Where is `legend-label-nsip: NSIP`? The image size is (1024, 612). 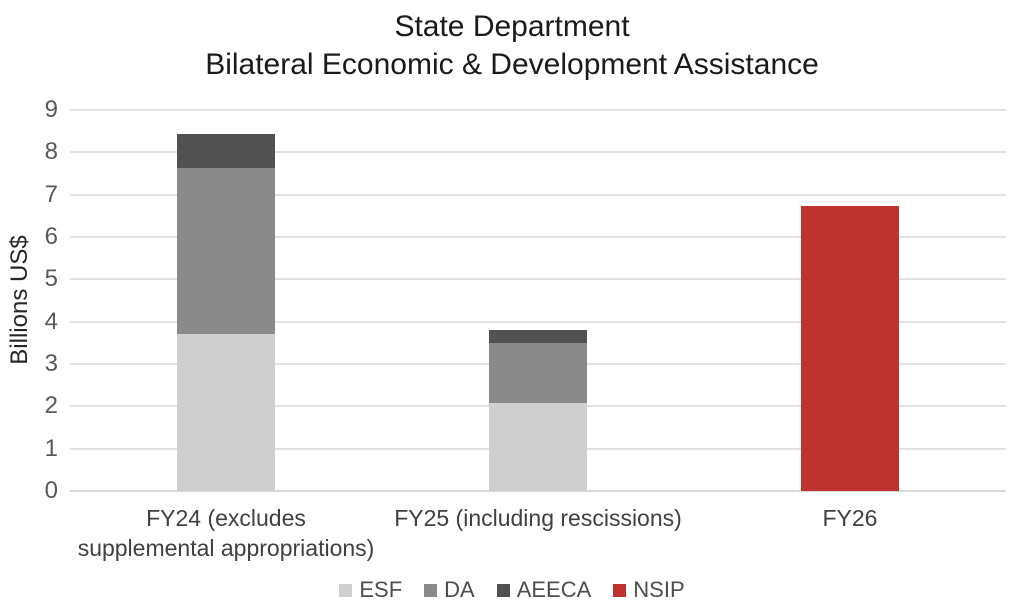
legend-label-nsip: NSIP is located at coordinates (659, 589).